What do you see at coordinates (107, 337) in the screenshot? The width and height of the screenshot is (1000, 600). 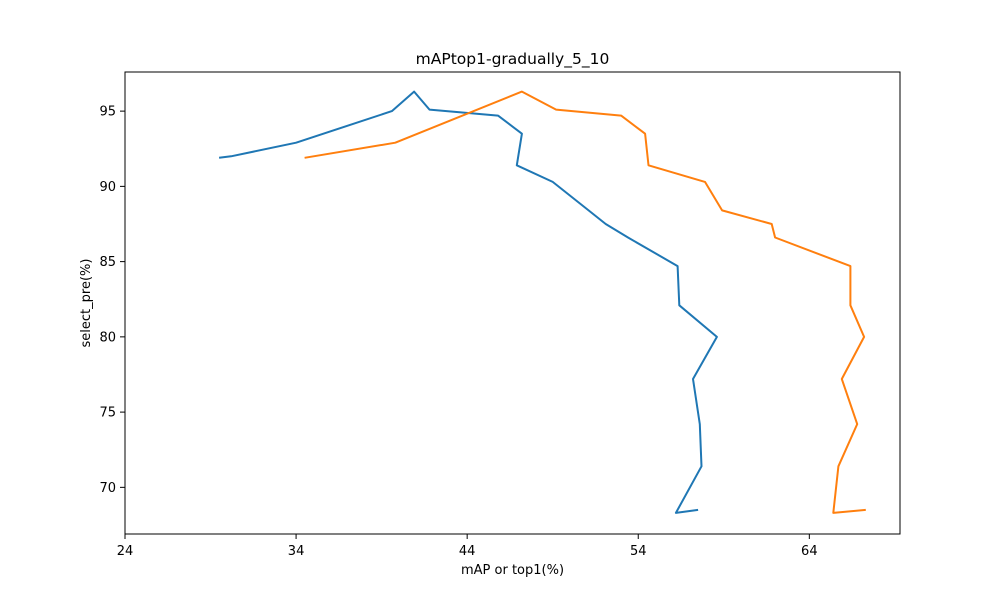 I see `y-tick-label: 80` at bounding box center [107, 337].